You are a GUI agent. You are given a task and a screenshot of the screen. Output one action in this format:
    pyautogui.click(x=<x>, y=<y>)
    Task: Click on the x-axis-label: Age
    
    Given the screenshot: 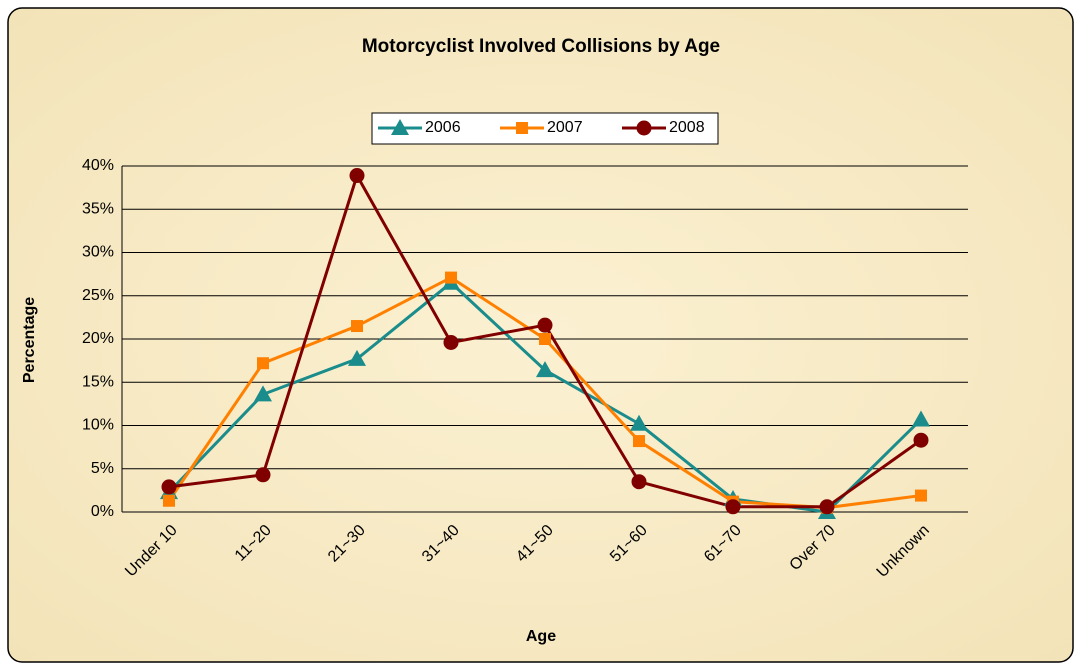 What is the action you would take?
    pyautogui.click(x=541, y=636)
    